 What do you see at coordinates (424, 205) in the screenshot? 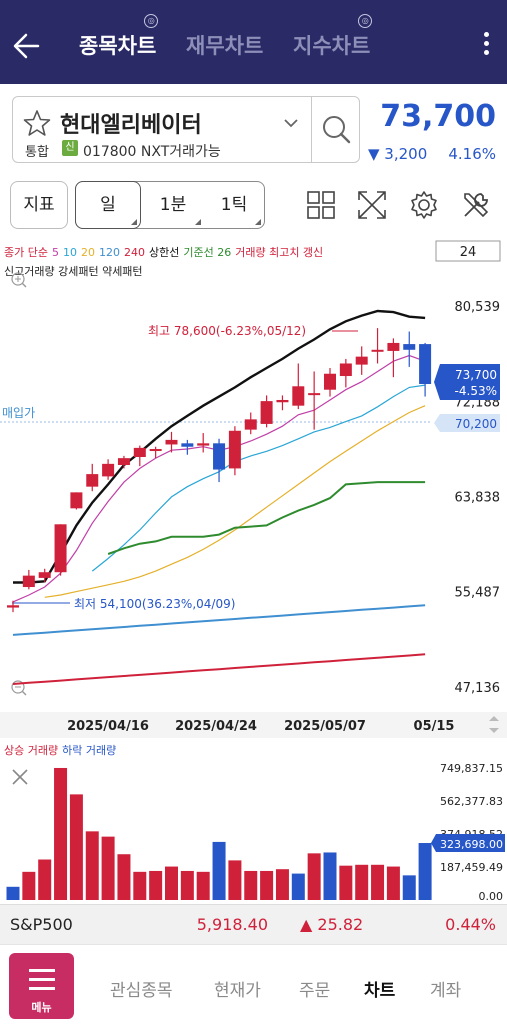
I see `gear-icon` at bounding box center [424, 205].